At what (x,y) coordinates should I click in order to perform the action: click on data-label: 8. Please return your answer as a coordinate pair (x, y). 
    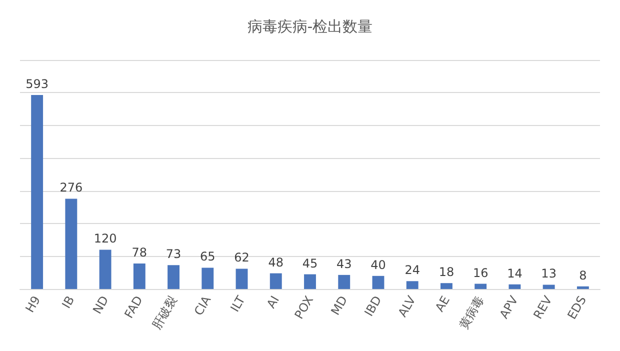
    Looking at the image, I should click on (583, 275).